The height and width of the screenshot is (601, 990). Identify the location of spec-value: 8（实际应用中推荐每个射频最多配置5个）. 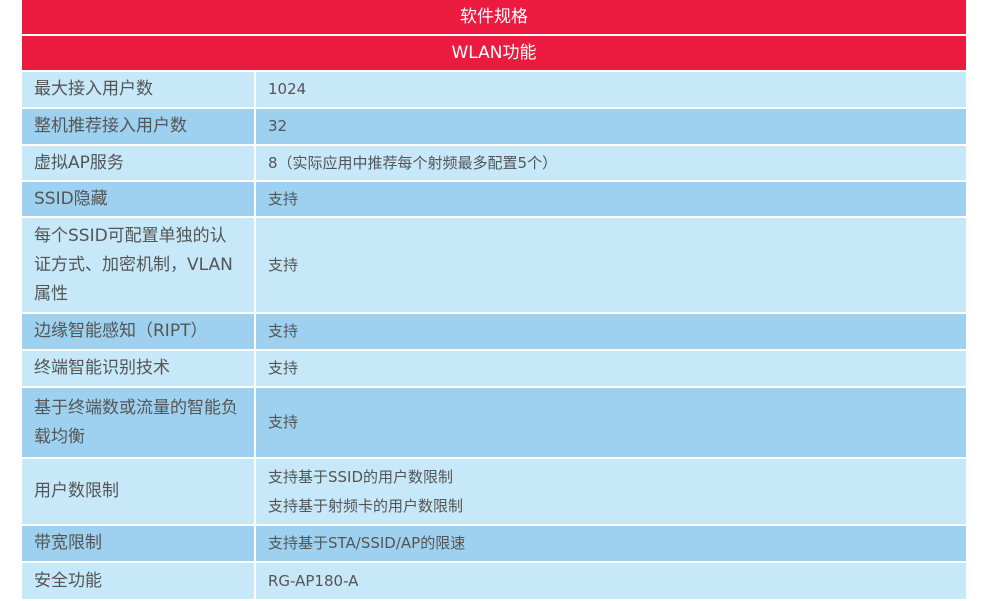
(611, 163).